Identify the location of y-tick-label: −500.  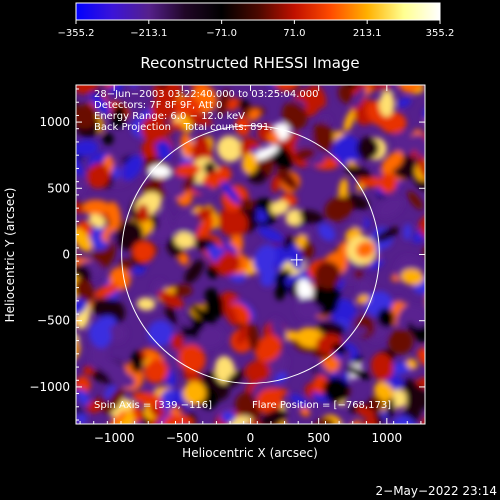
(53, 321).